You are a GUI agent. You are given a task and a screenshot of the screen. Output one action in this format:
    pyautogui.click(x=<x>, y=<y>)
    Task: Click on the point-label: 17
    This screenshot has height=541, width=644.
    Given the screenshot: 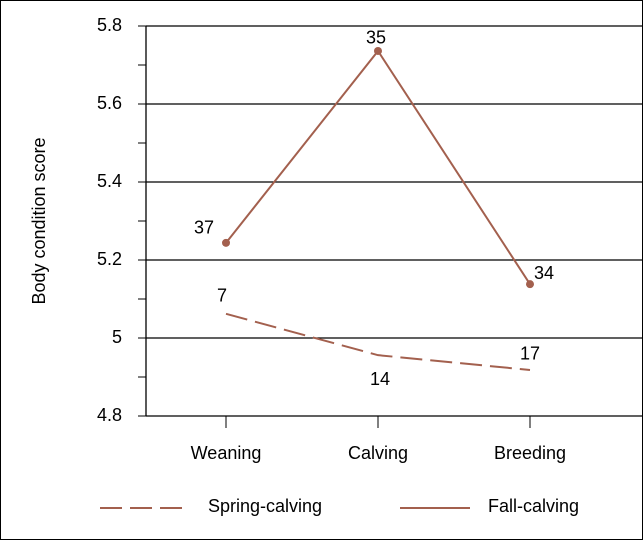 What is the action you would take?
    pyautogui.click(x=530, y=354)
    